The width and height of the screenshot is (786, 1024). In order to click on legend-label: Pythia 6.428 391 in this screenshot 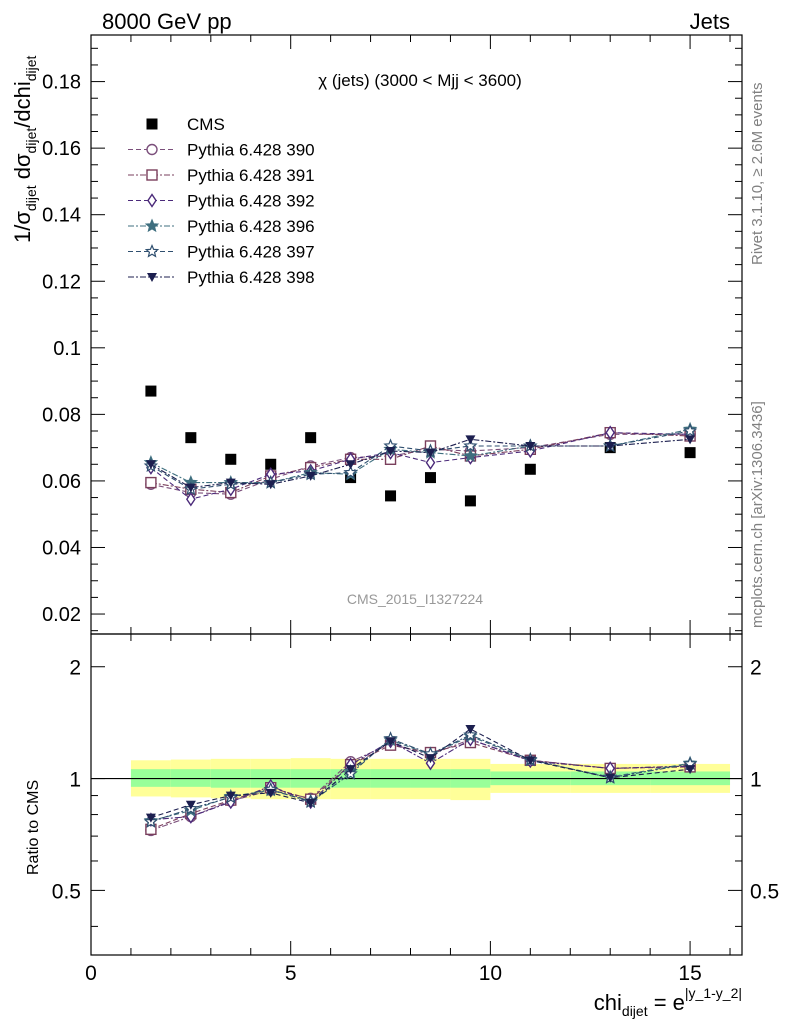, I will do `click(251, 175)`.